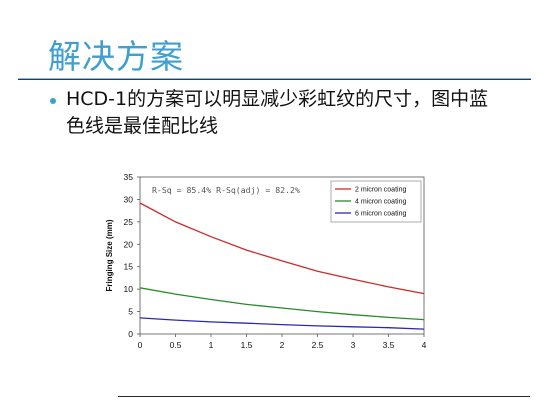 Image resolution: width=550 pixels, height=413 pixels. Describe the element at coordinates (318, 345) in the screenshot. I see `x-tick-label: 2.5` at that location.